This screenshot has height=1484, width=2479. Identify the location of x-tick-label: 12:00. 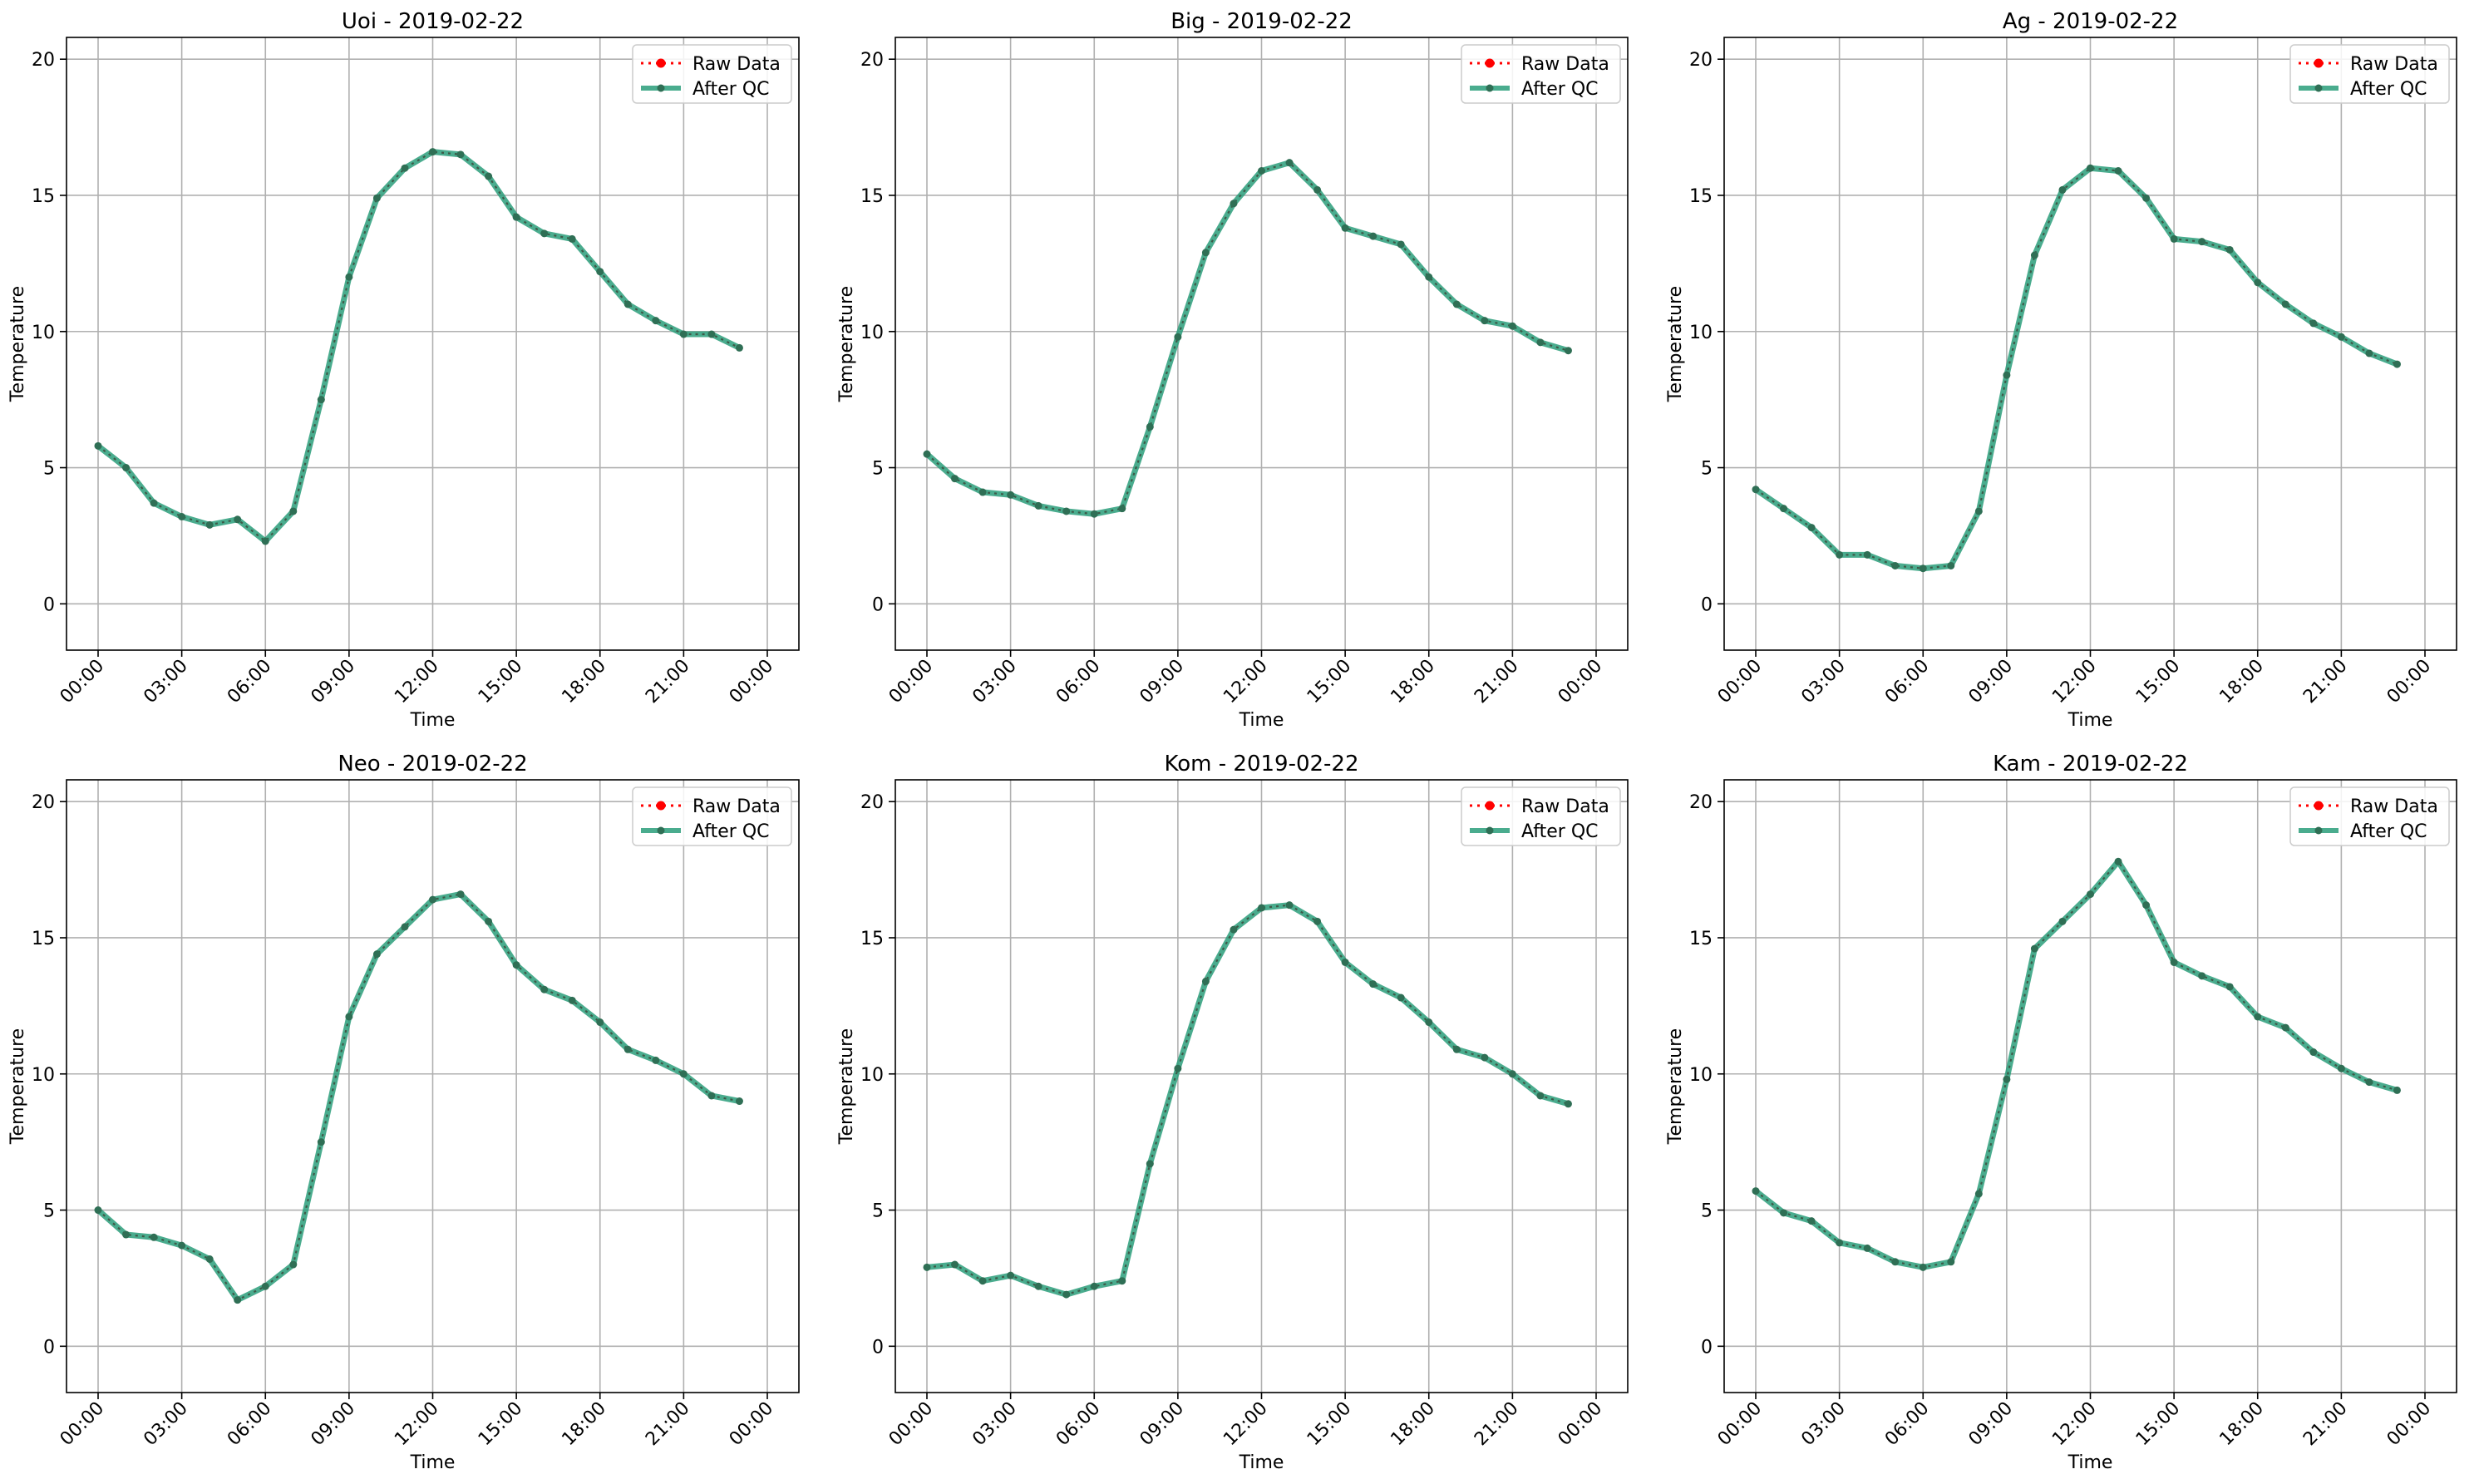
(417, 1424).